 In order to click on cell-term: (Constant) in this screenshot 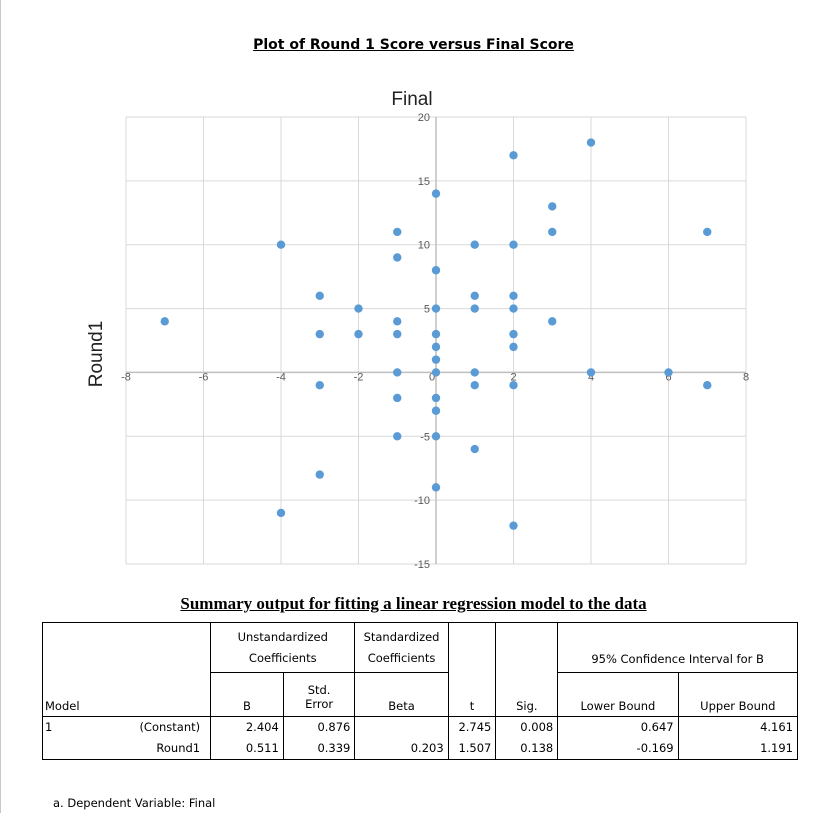, I will do `click(170, 727)`.